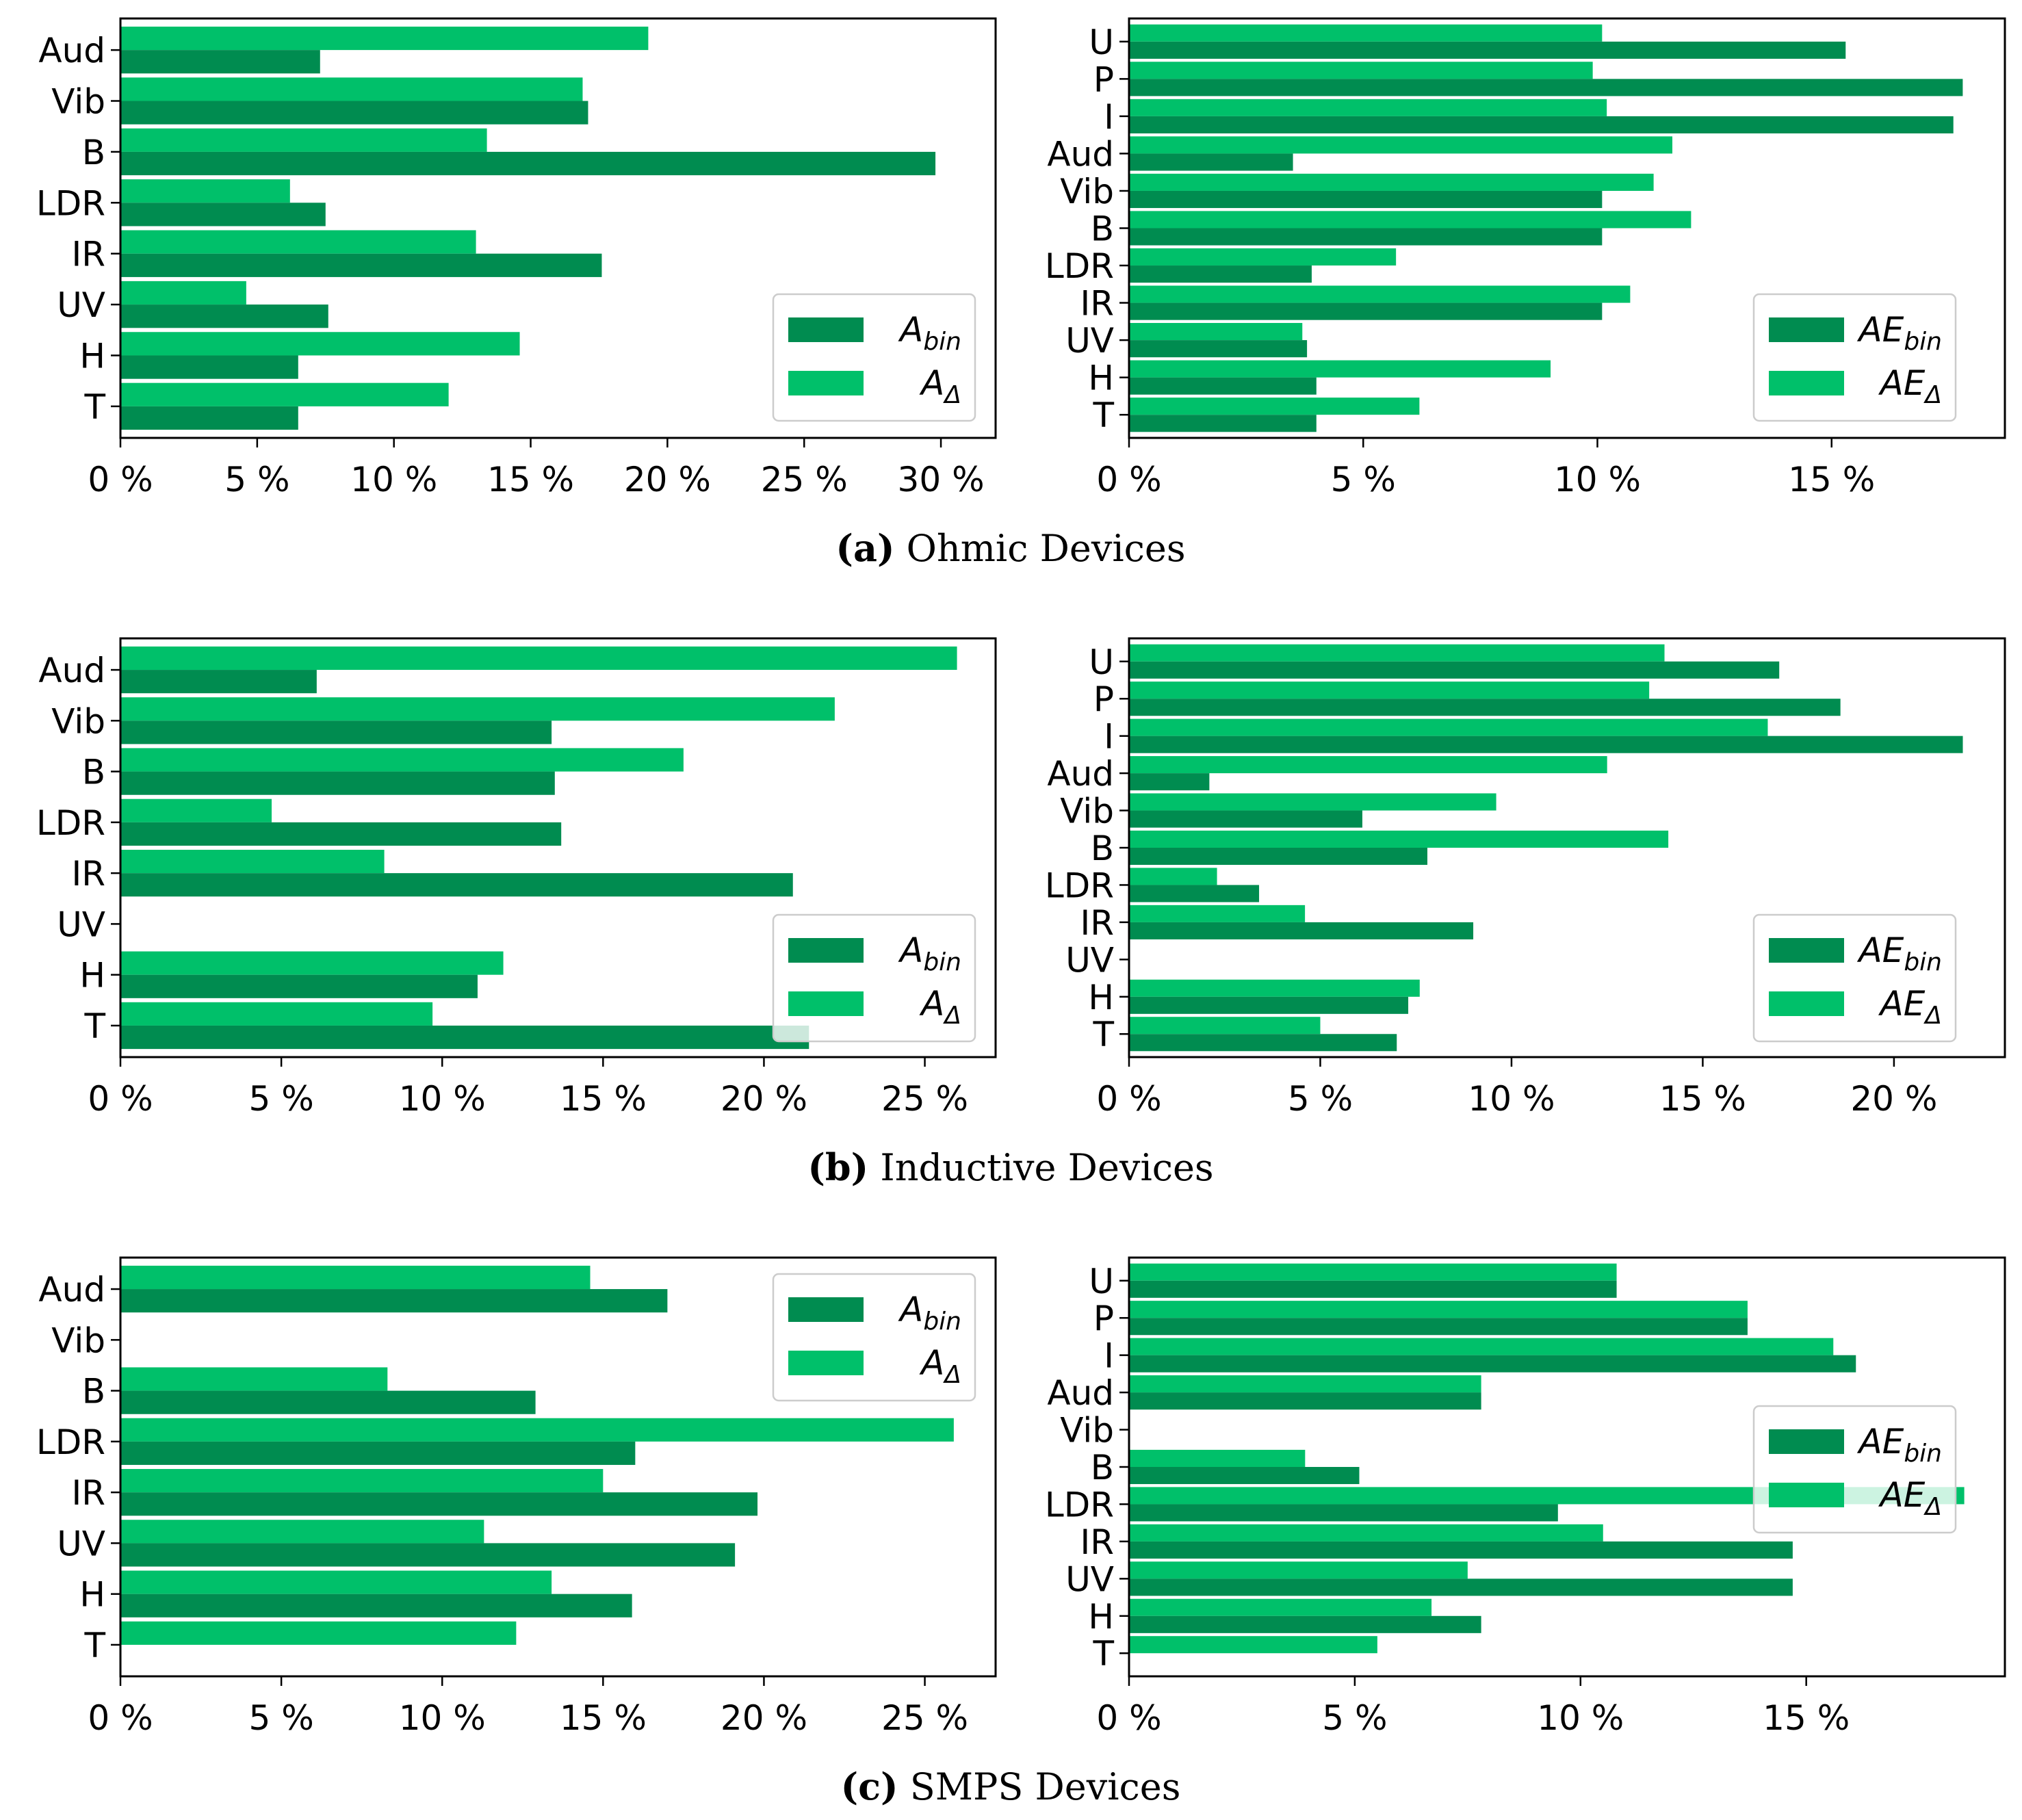  I want to click on y-tick-label: U, so click(1101, 42).